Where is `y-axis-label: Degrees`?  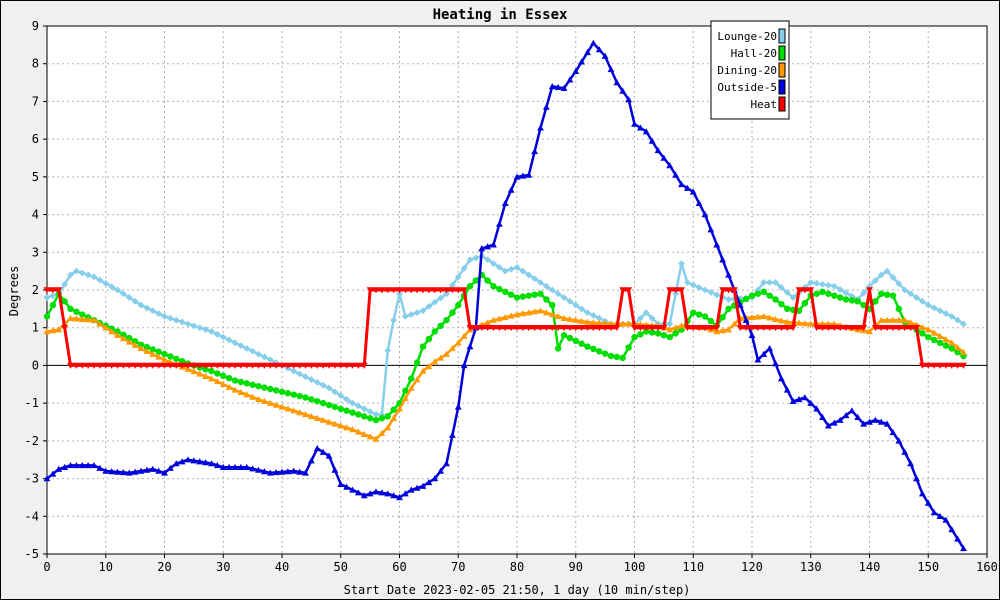 y-axis-label: Degrees is located at coordinates (14, 291).